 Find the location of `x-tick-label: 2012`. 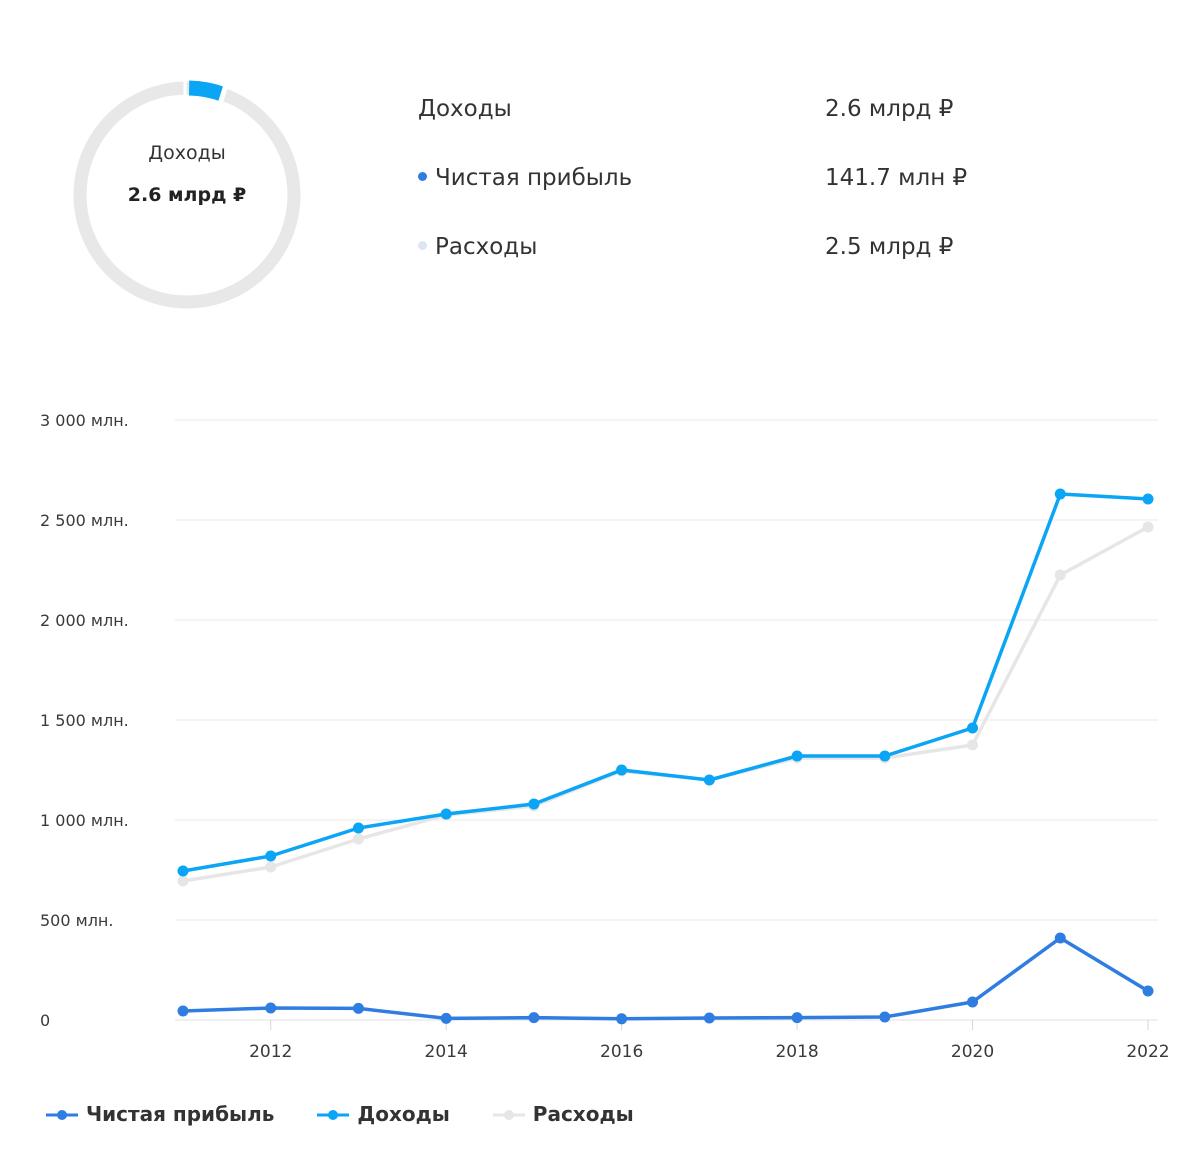

x-tick-label: 2012 is located at coordinates (270, 1052).